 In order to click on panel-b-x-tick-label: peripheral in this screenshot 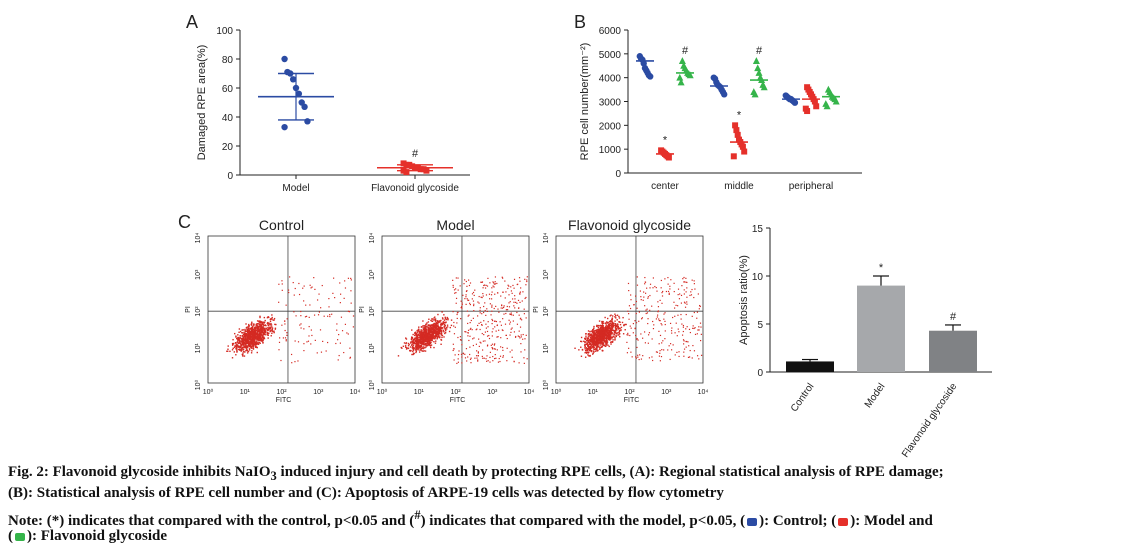, I will do `click(811, 186)`.